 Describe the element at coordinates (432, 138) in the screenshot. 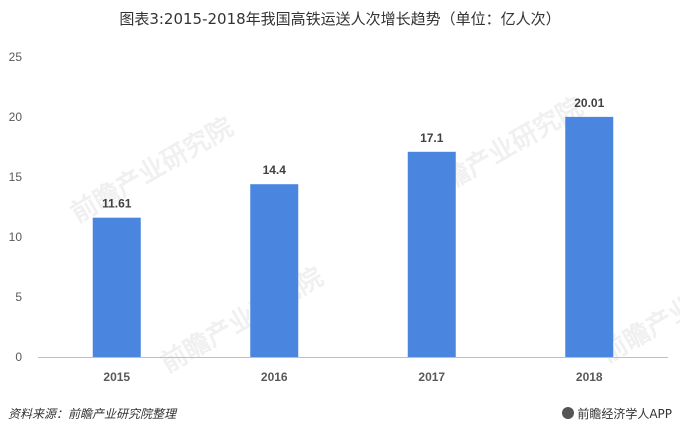

I see `data-label: 17.1` at that location.